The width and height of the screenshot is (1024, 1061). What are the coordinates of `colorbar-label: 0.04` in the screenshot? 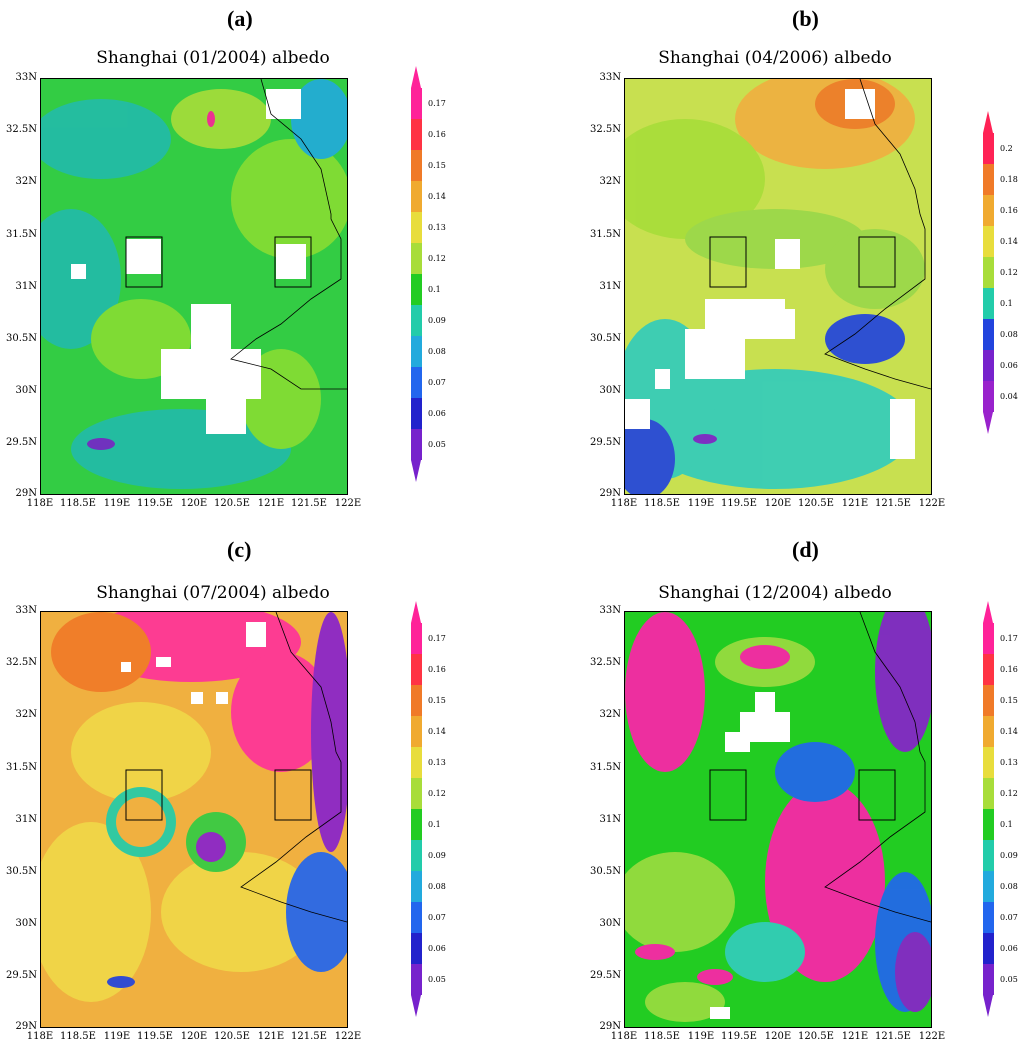 It's located at (1009, 396).